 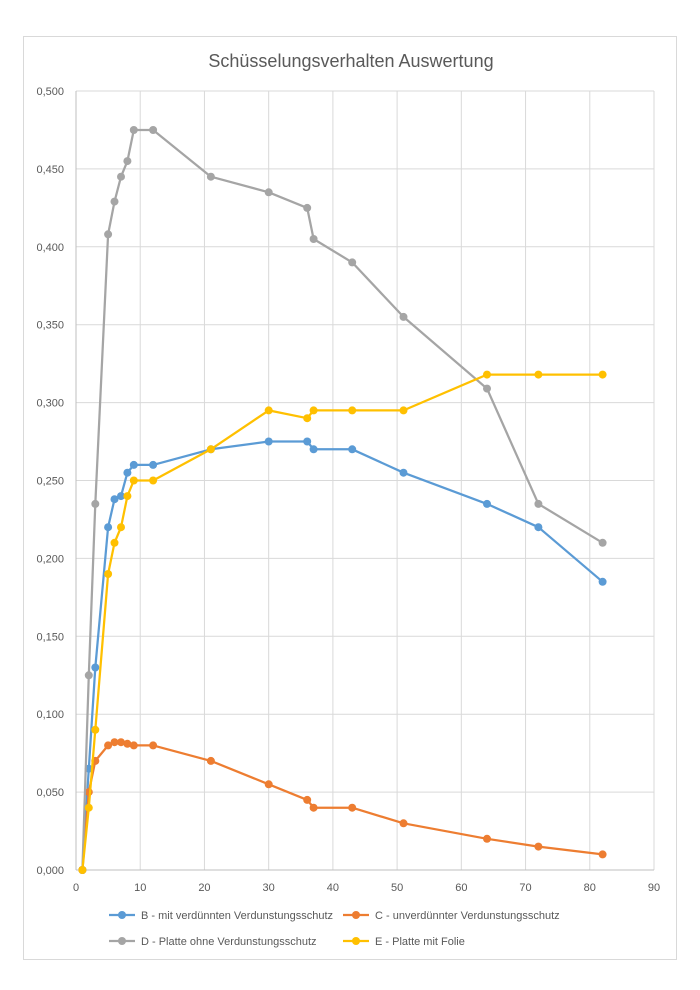 What do you see at coordinates (50, 559) in the screenshot?
I see `y-tick-label: 0,200` at bounding box center [50, 559].